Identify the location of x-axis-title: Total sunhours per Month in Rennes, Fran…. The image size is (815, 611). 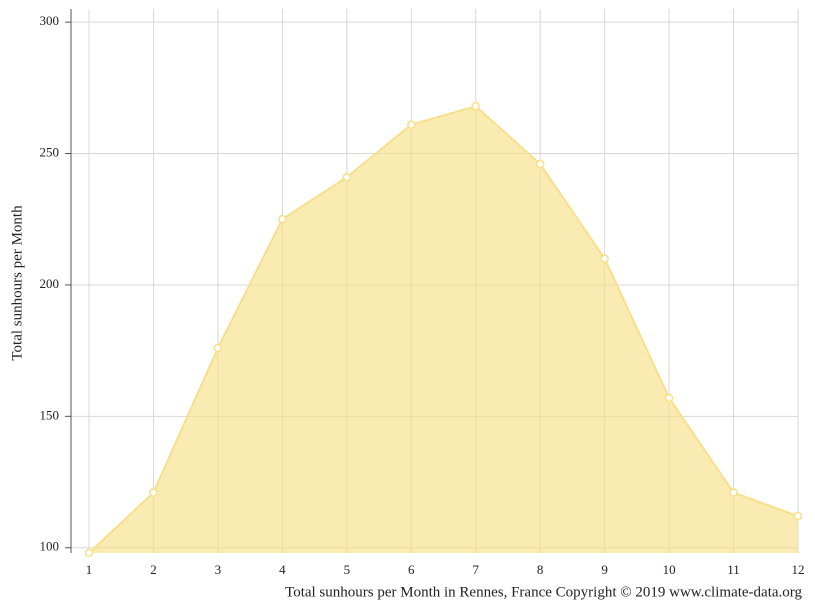
(543, 592).